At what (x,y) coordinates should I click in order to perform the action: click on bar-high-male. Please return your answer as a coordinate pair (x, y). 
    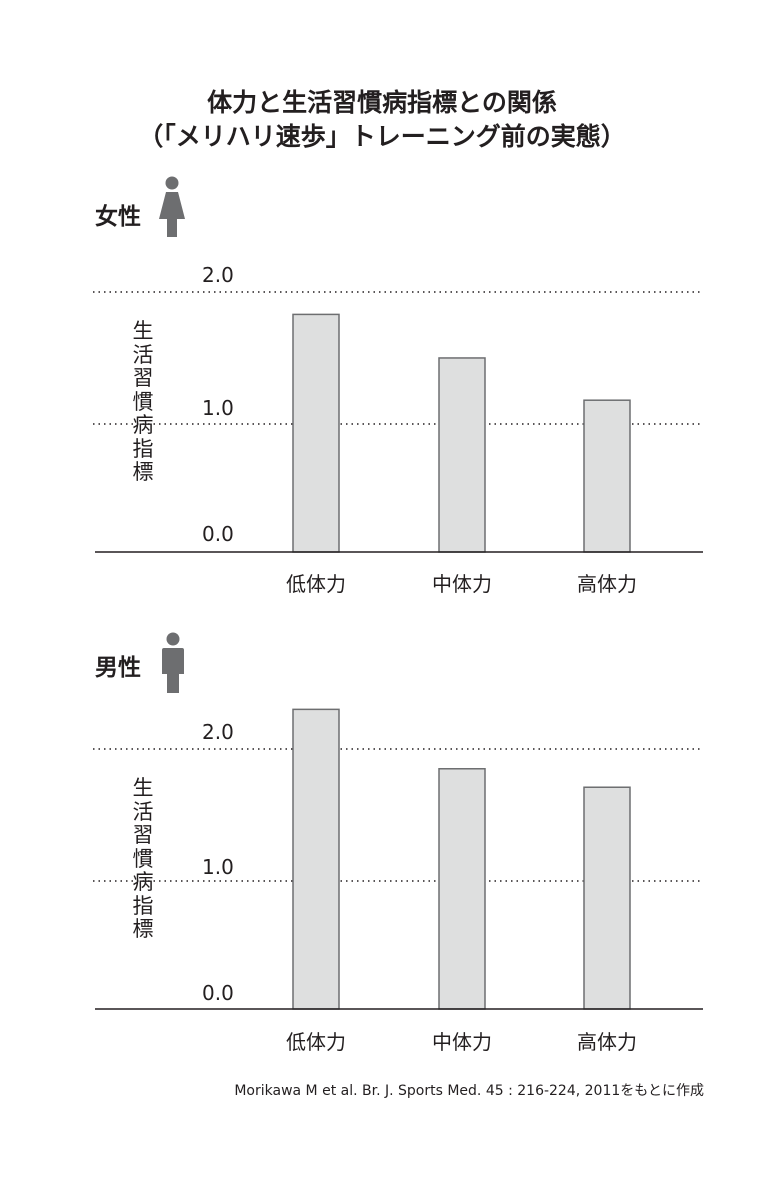
    Looking at the image, I should click on (607, 898).